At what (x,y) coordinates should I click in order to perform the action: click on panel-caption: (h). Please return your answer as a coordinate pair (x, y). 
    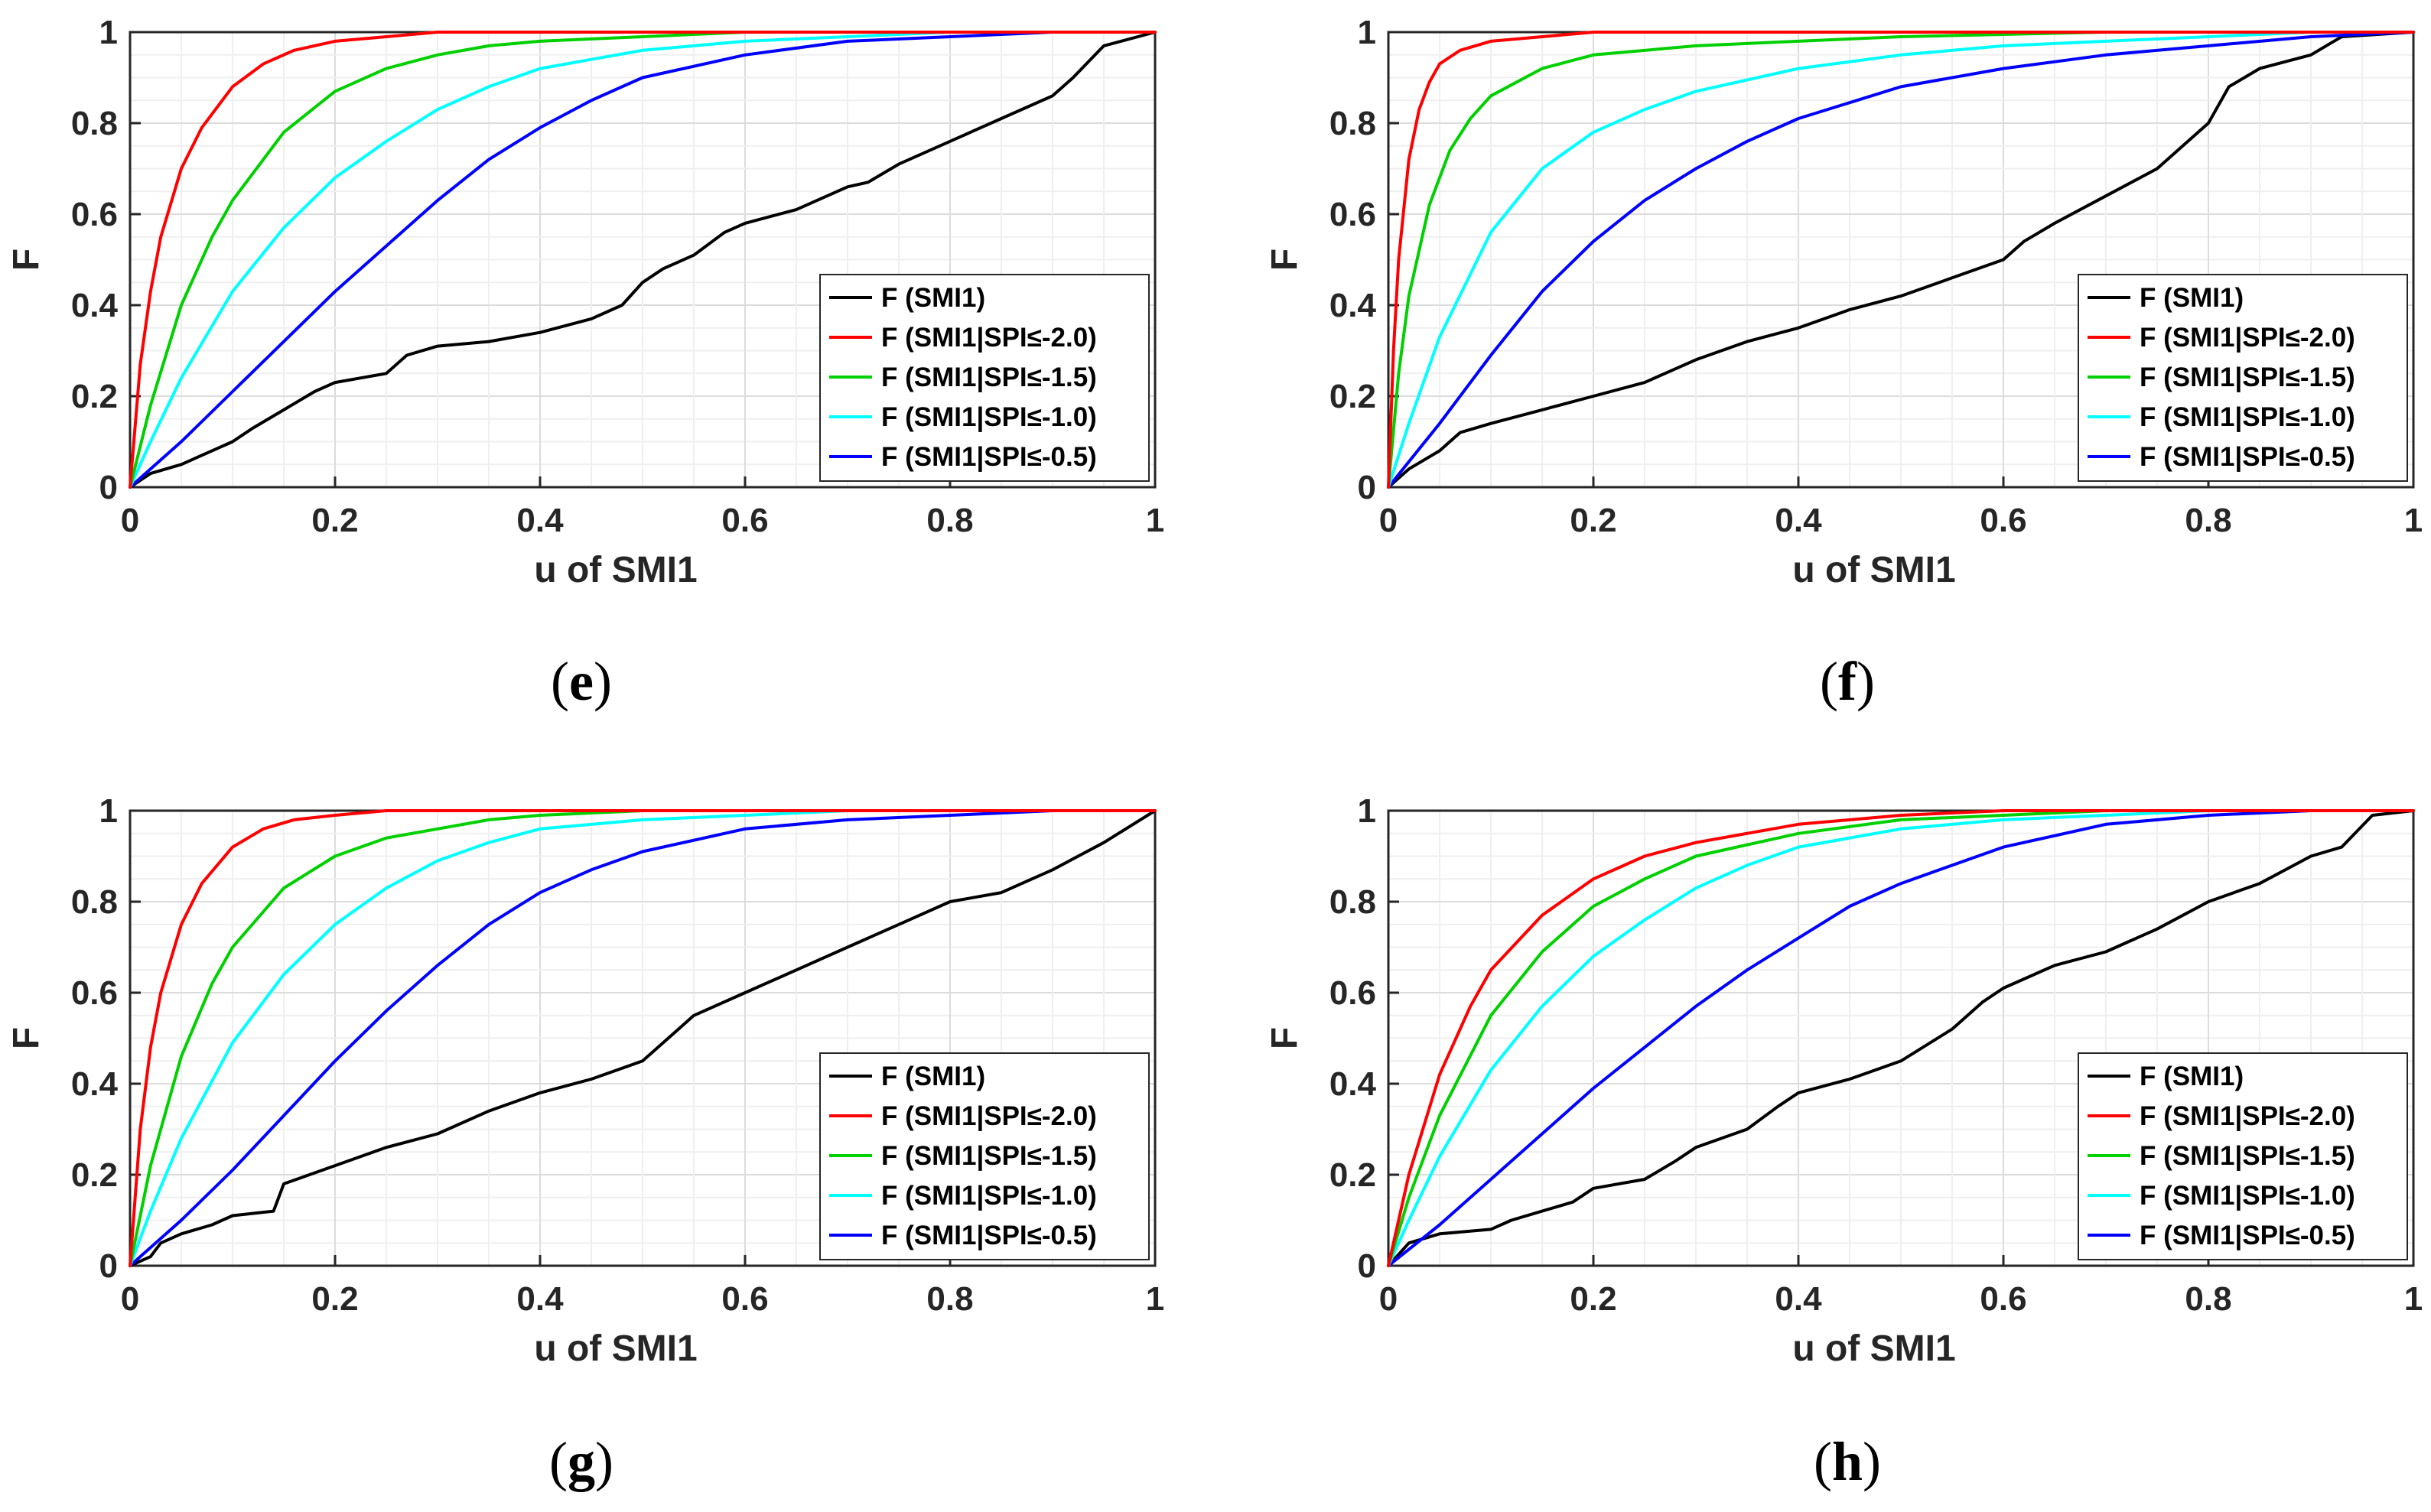
    Looking at the image, I should click on (1847, 1461).